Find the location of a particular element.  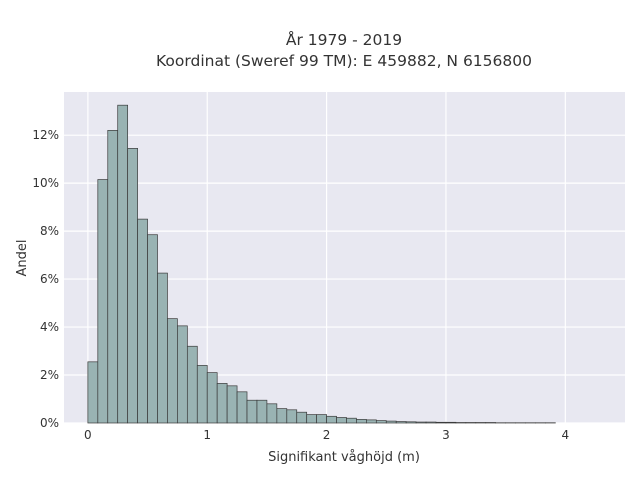

x-tick-label: 1 is located at coordinates (207, 435).